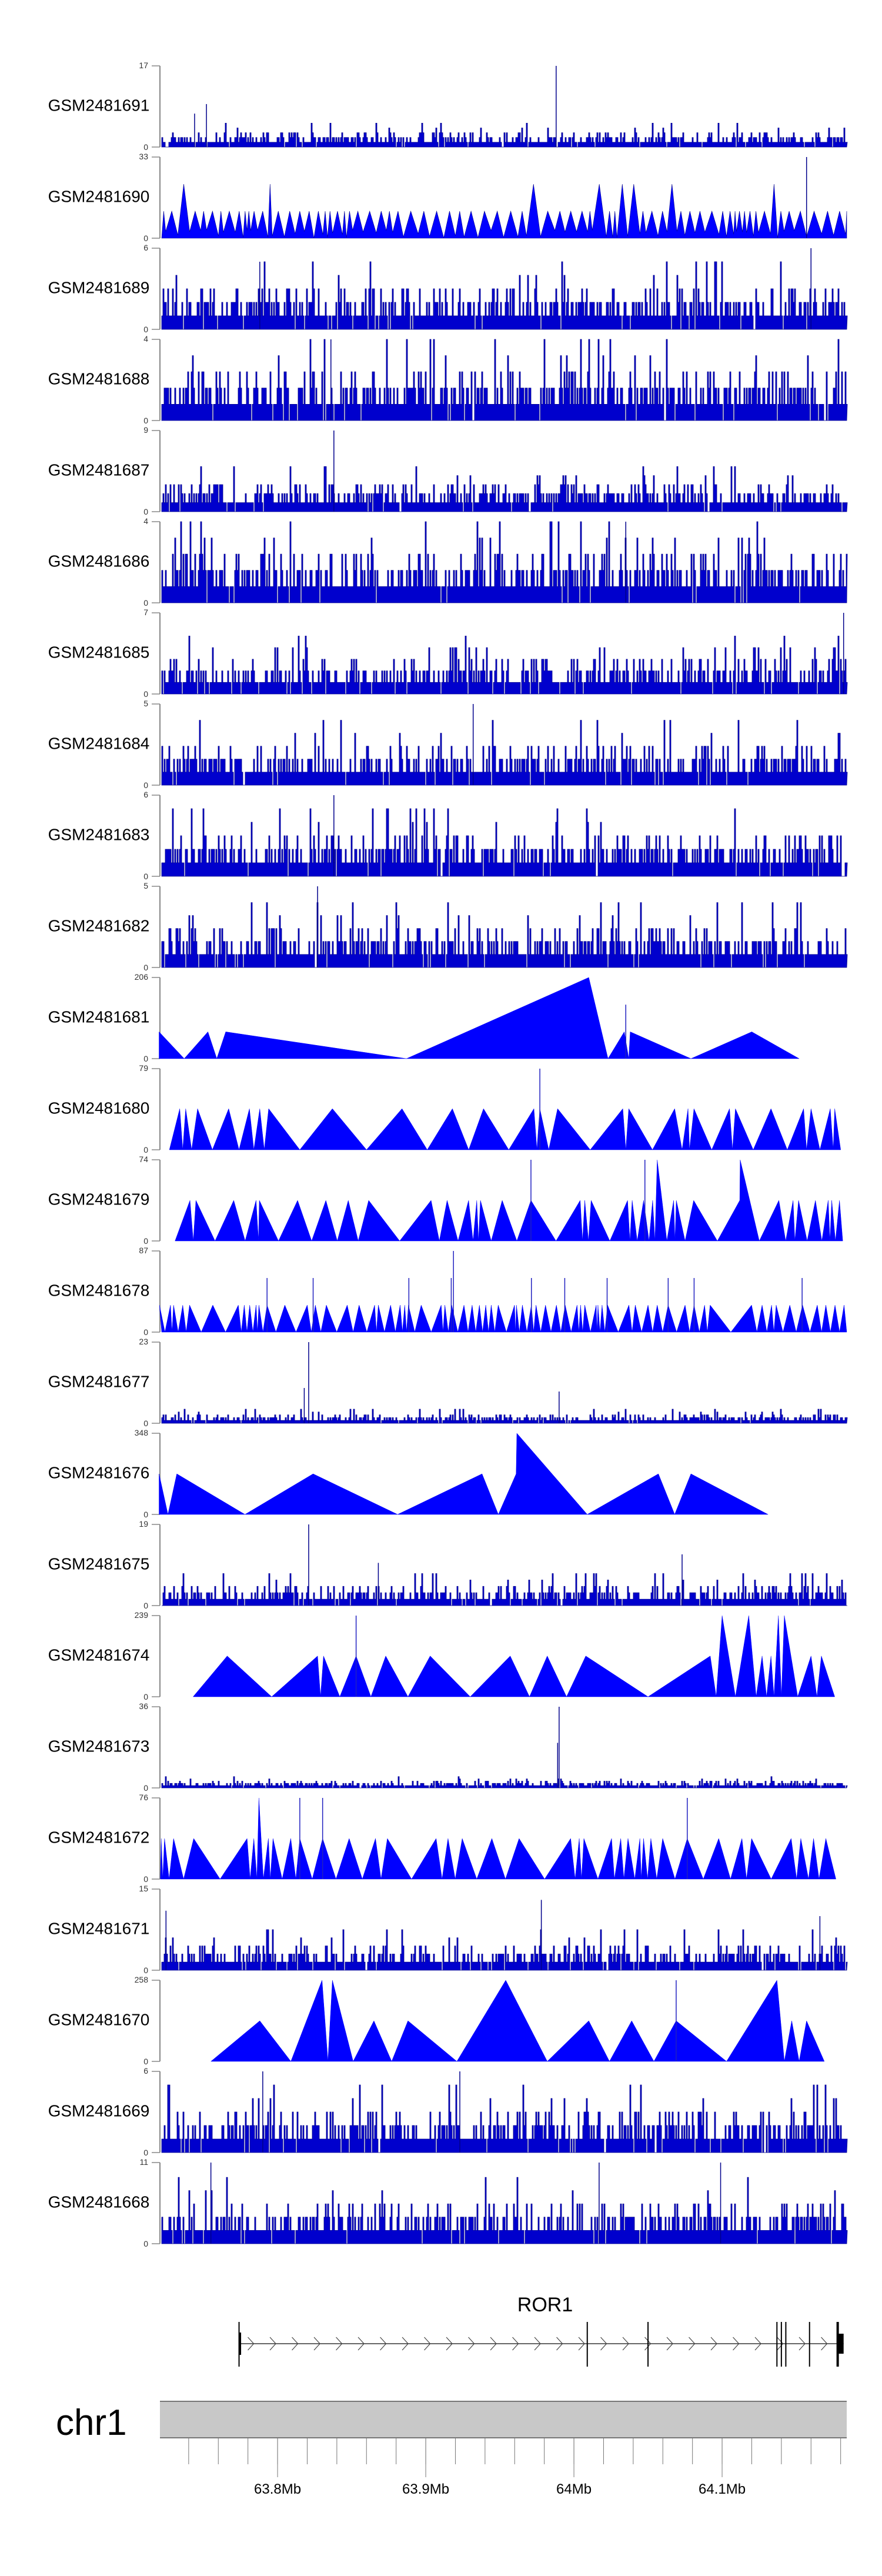  Describe the element at coordinates (99, 1016) in the screenshot. I see `track-title: GSM2481681` at that location.